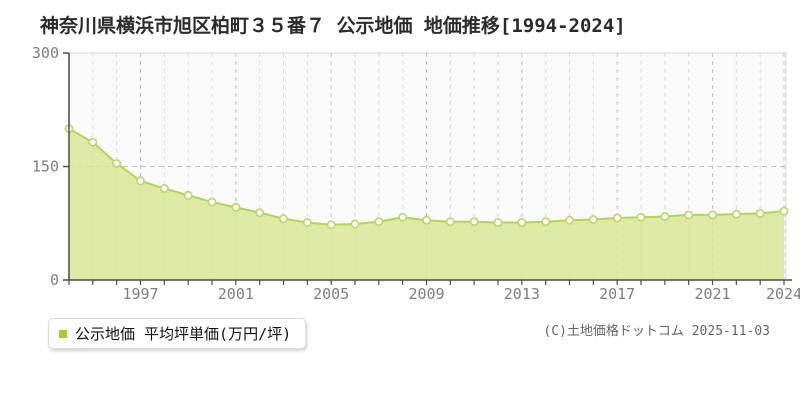 The height and width of the screenshot is (400, 800). I want to click on x-tick-label: 2005, so click(331, 294).